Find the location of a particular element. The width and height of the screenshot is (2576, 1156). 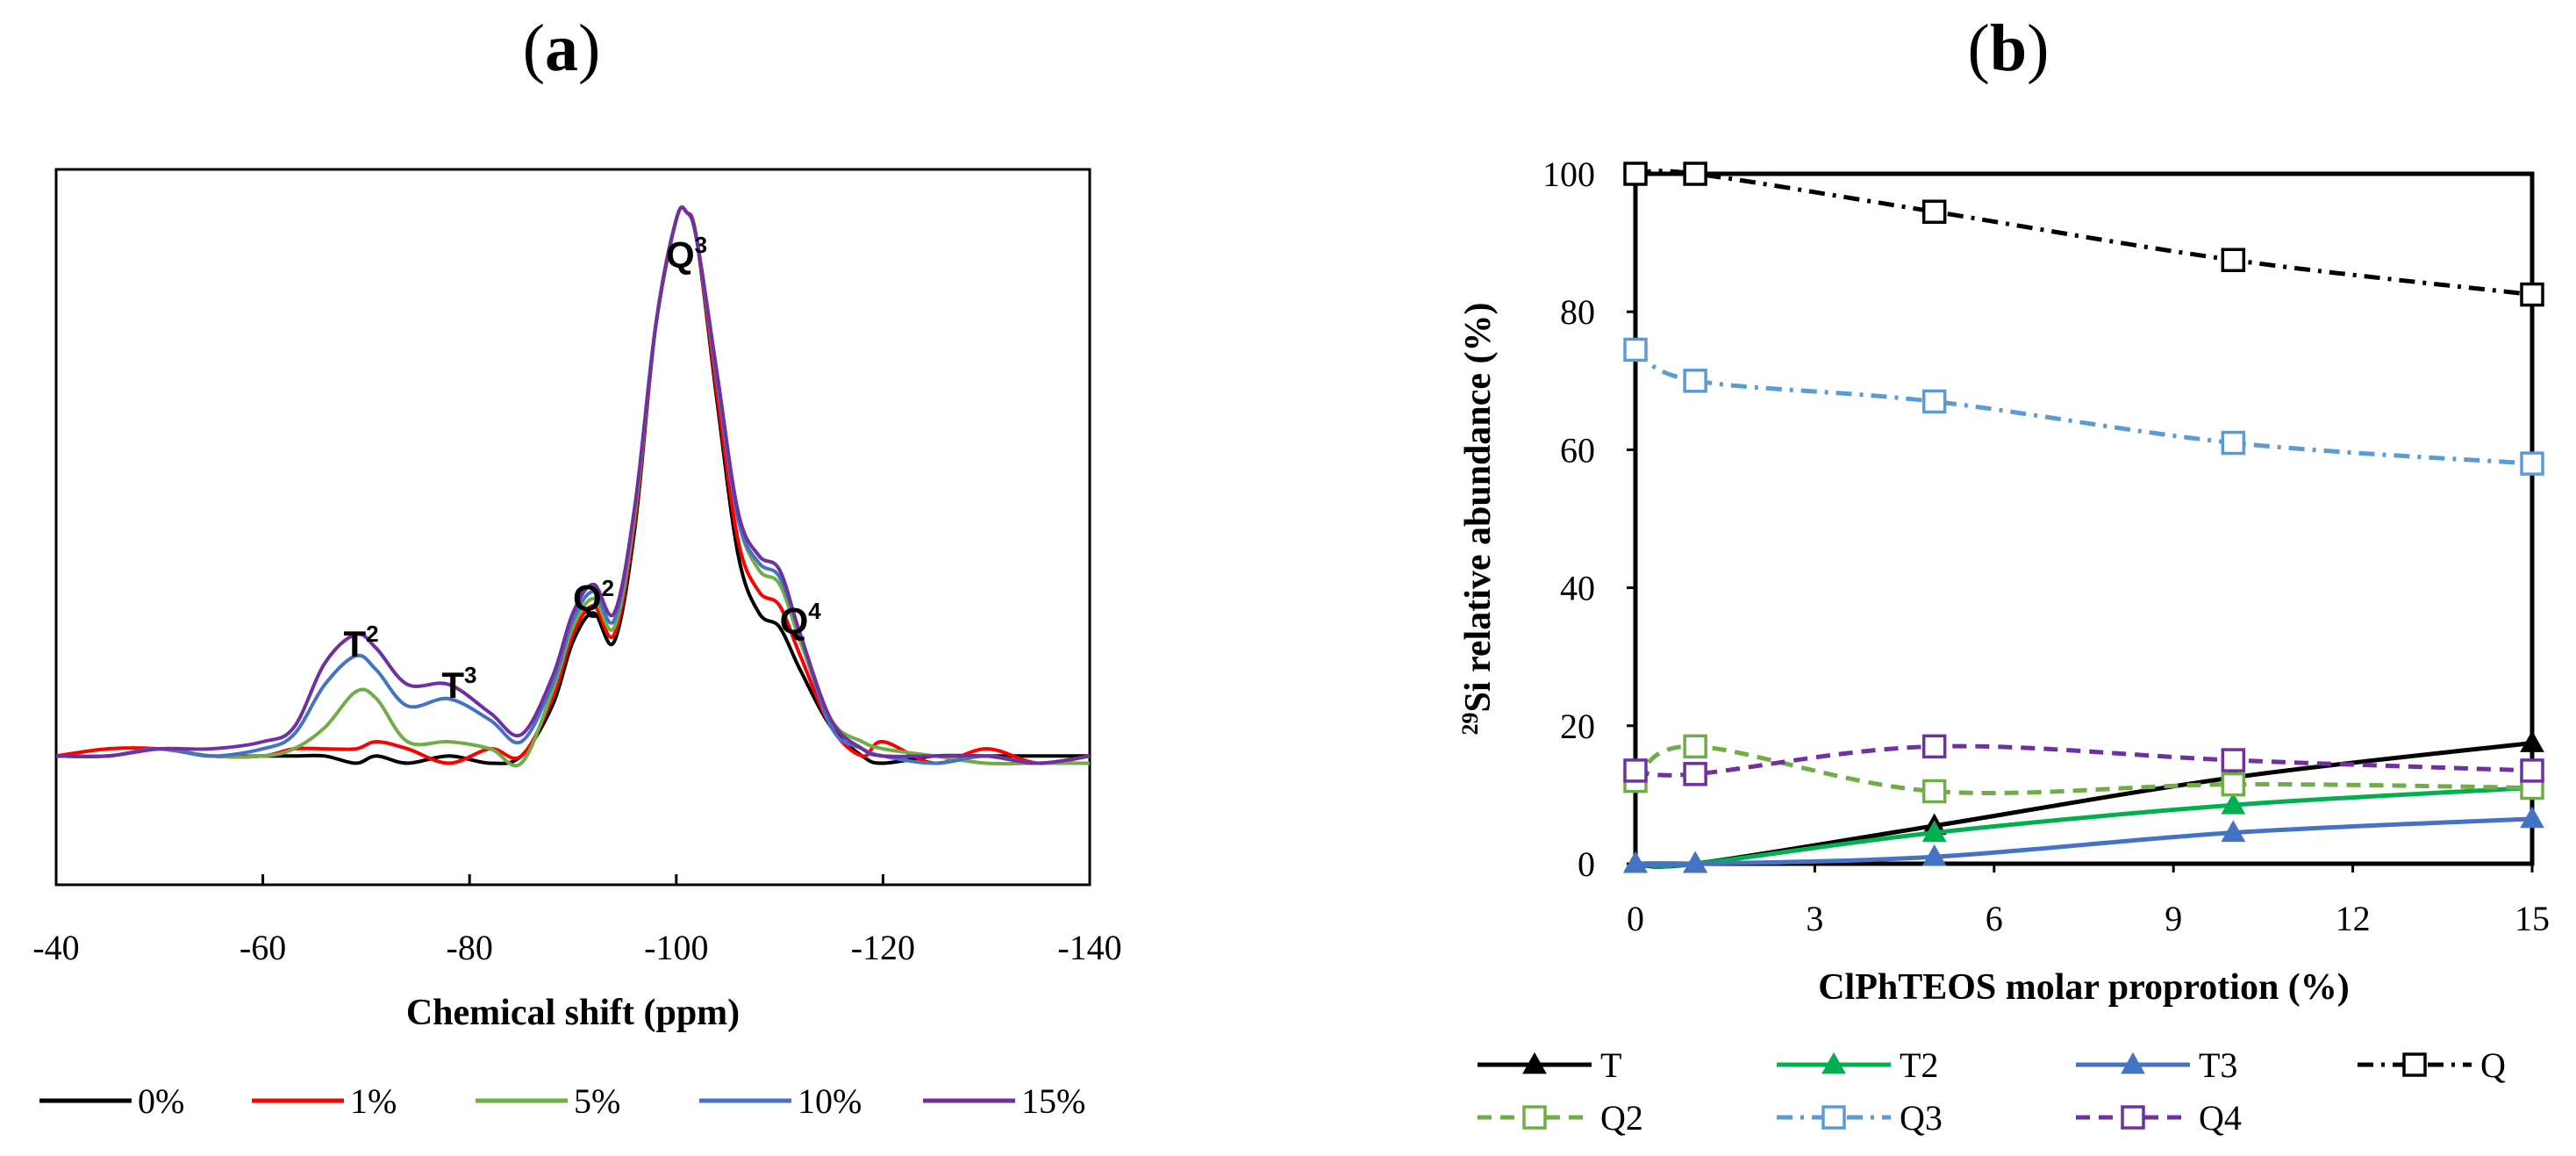

series-q4 is located at coordinates (2083, 760).